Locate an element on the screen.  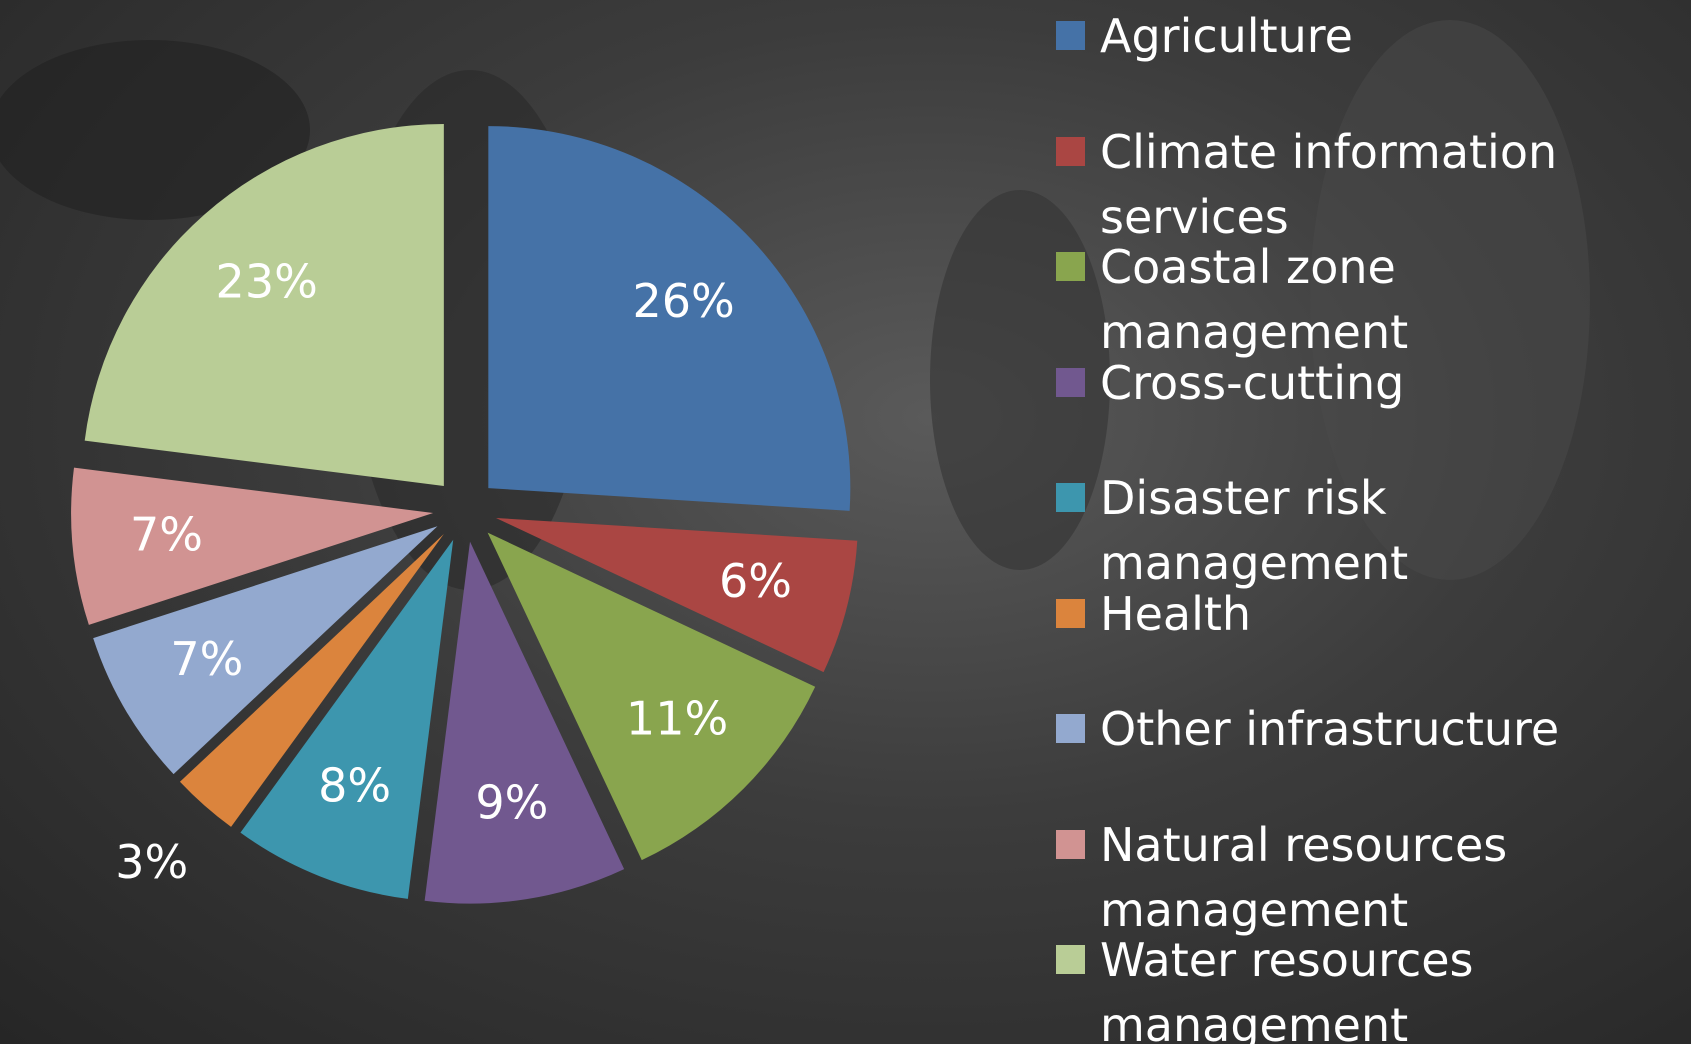
data-label: 11% is located at coordinates (677, 719).